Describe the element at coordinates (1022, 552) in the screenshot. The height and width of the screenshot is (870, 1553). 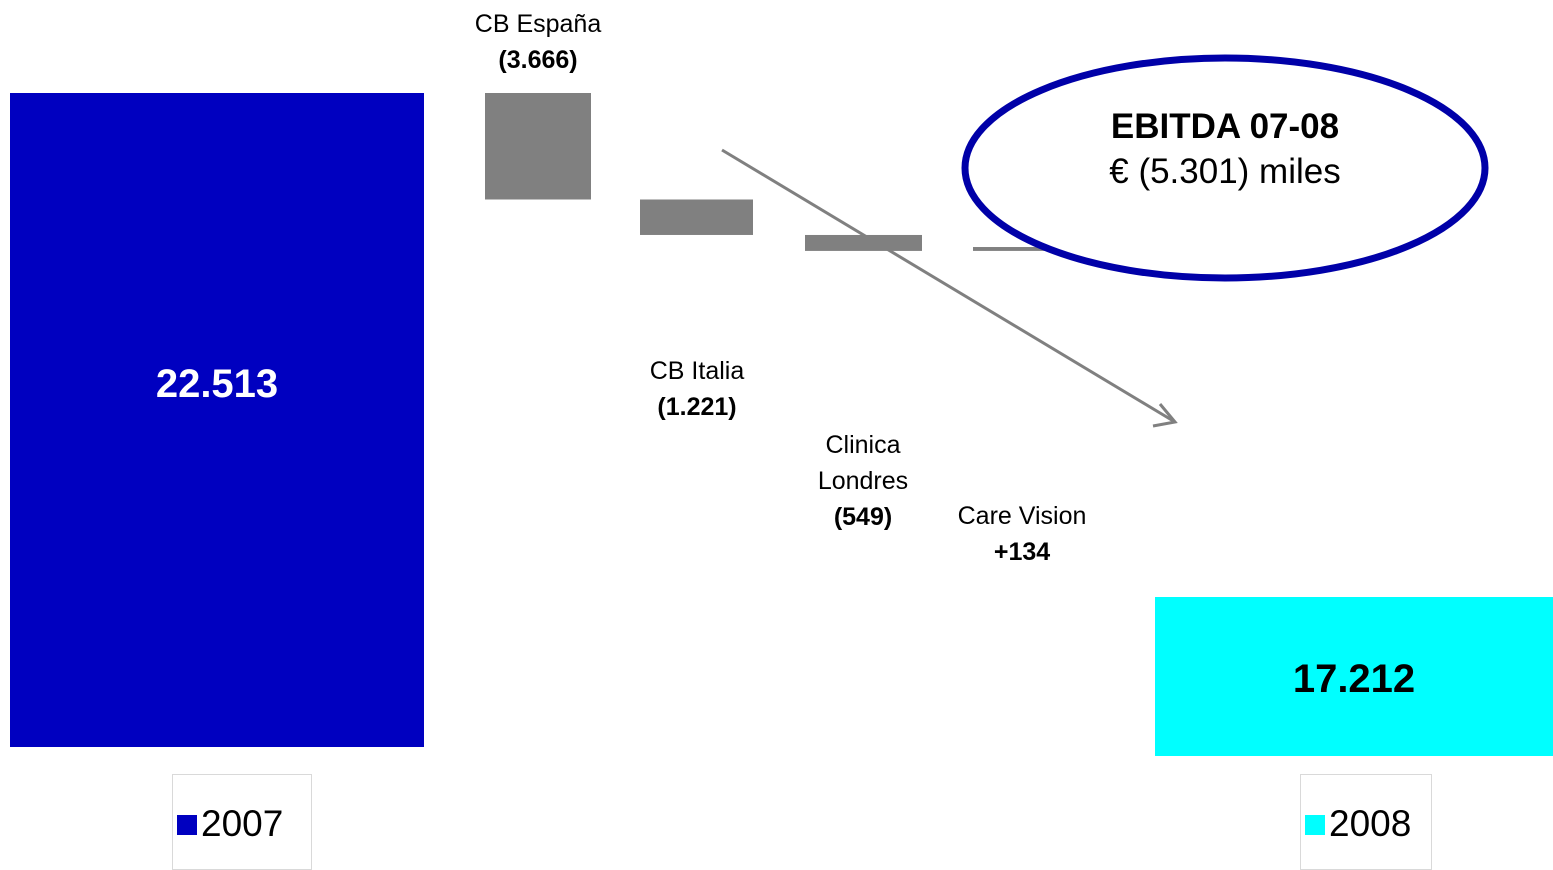
I see `label-care-vision-value: +134` at that location.